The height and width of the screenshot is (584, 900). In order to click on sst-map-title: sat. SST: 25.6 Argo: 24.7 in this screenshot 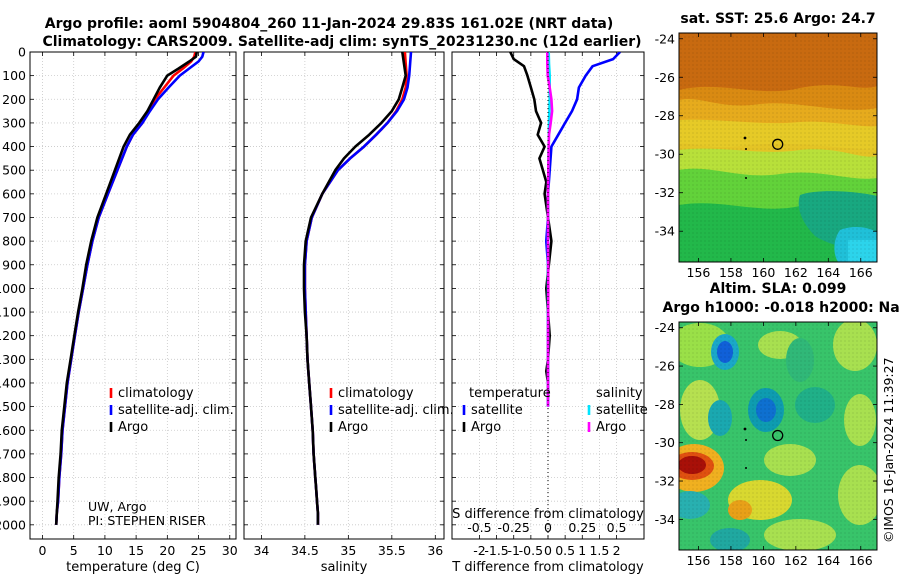, I will do `click(777, 19)`.